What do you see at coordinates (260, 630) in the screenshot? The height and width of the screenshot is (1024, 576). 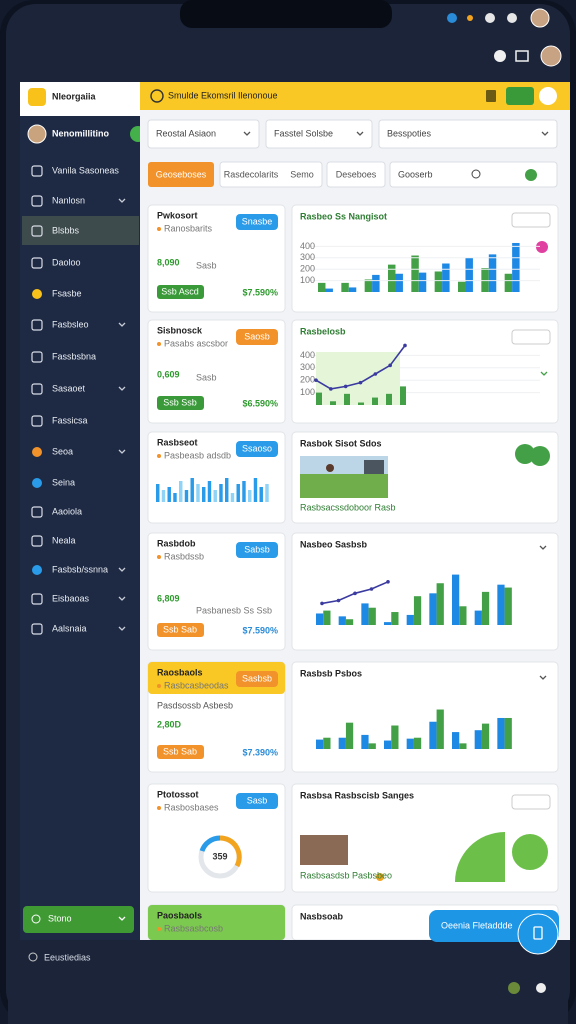 I see `change-value: $7.590%` at bounding box center [260, 630].